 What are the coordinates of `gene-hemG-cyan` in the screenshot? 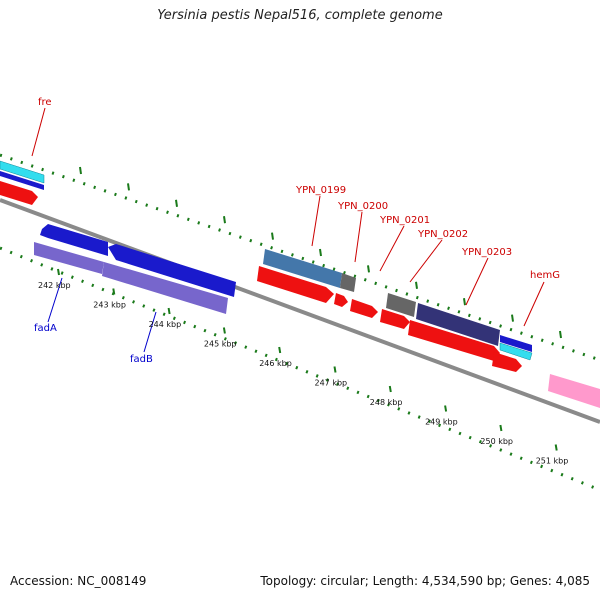 It's located at (516, 351).